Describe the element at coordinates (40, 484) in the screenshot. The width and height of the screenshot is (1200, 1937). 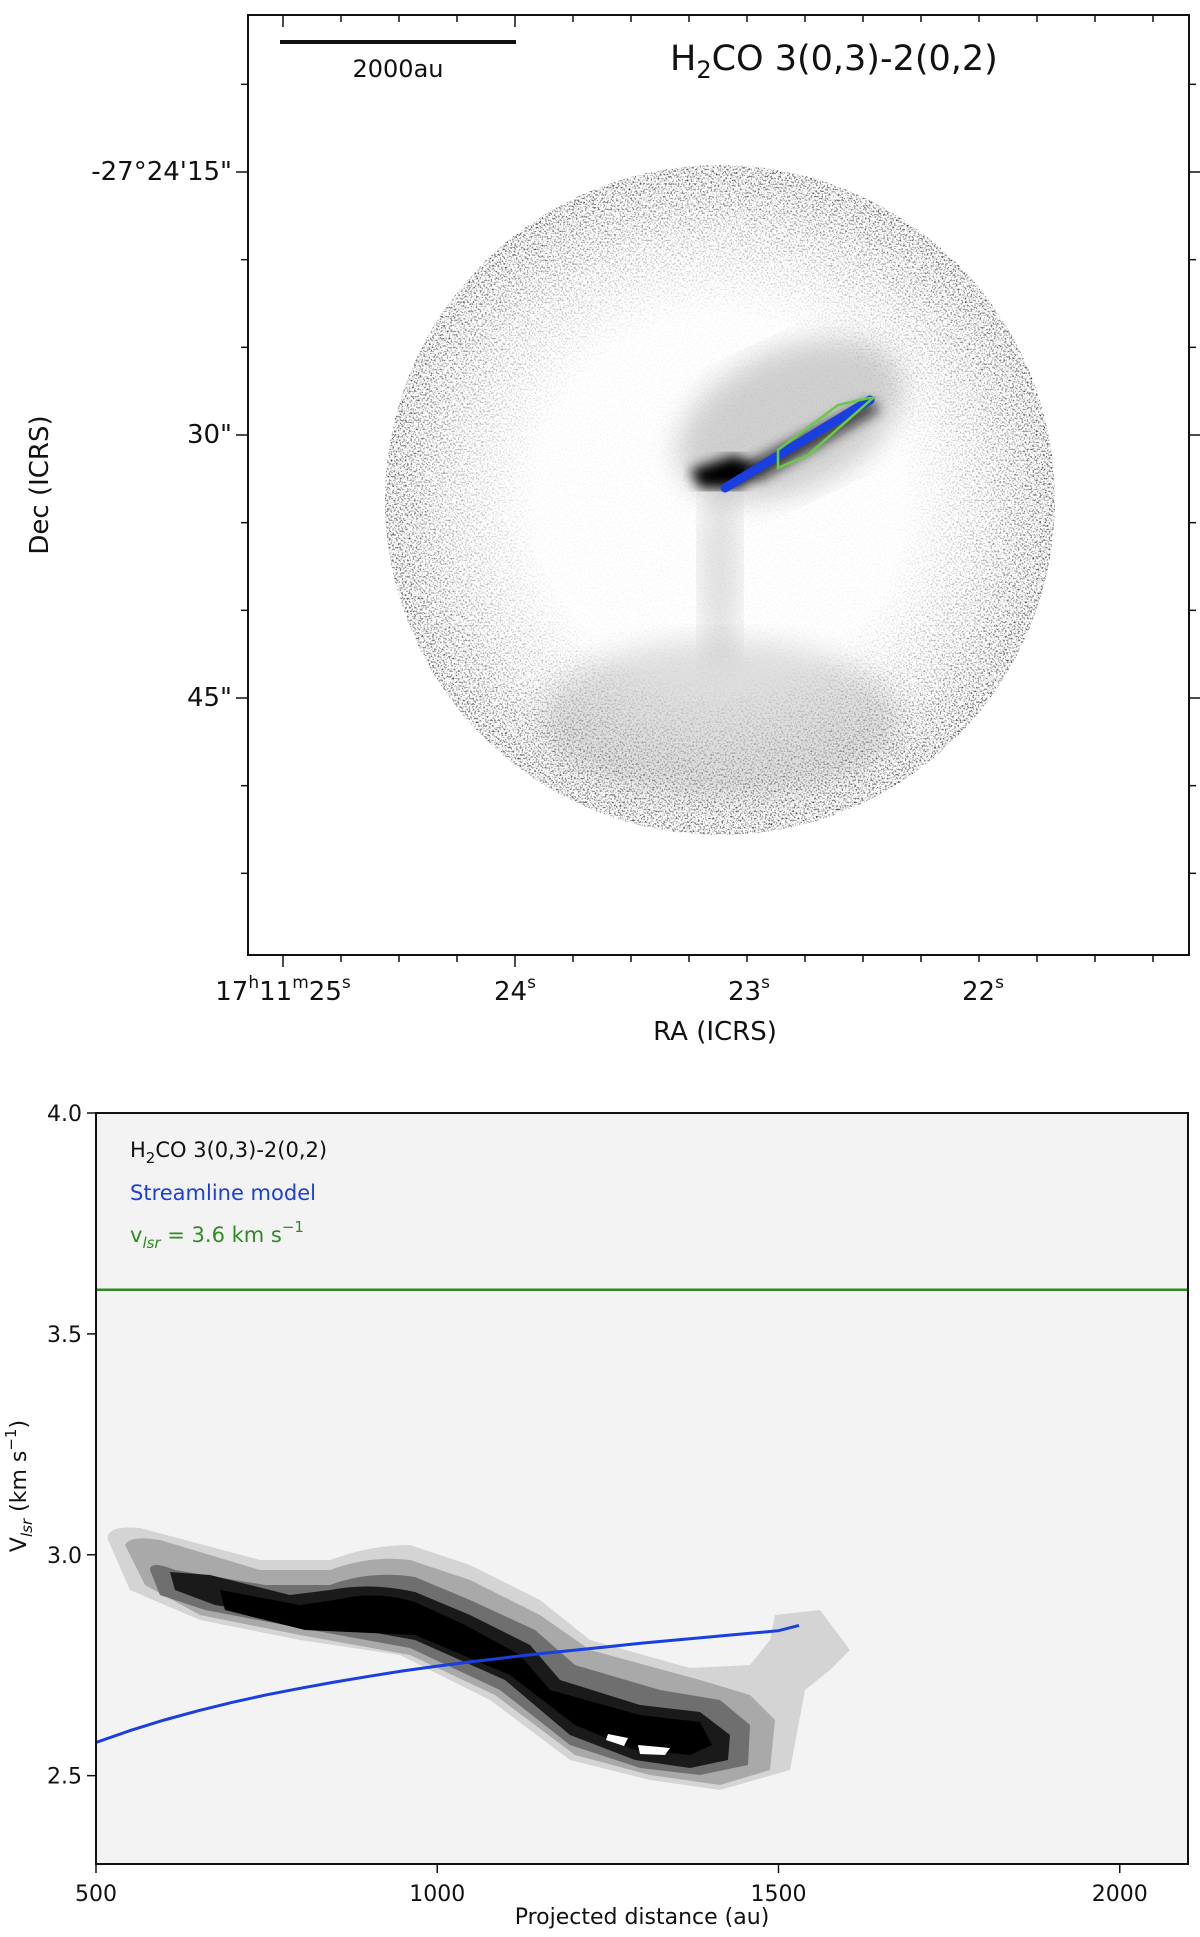
I see `map-ylabel: Dec (ICRS)` at that location.